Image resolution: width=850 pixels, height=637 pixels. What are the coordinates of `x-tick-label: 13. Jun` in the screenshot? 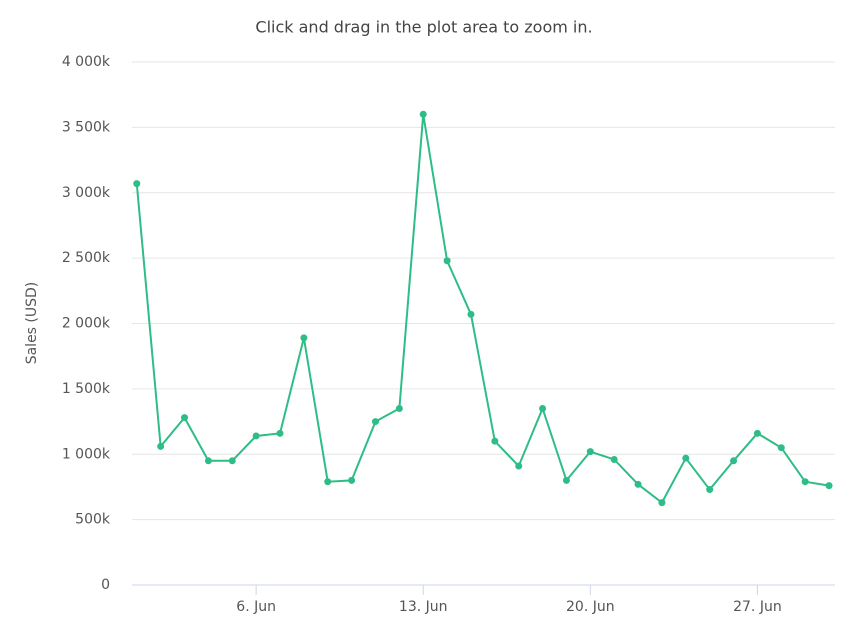 It's located at (423, 607).